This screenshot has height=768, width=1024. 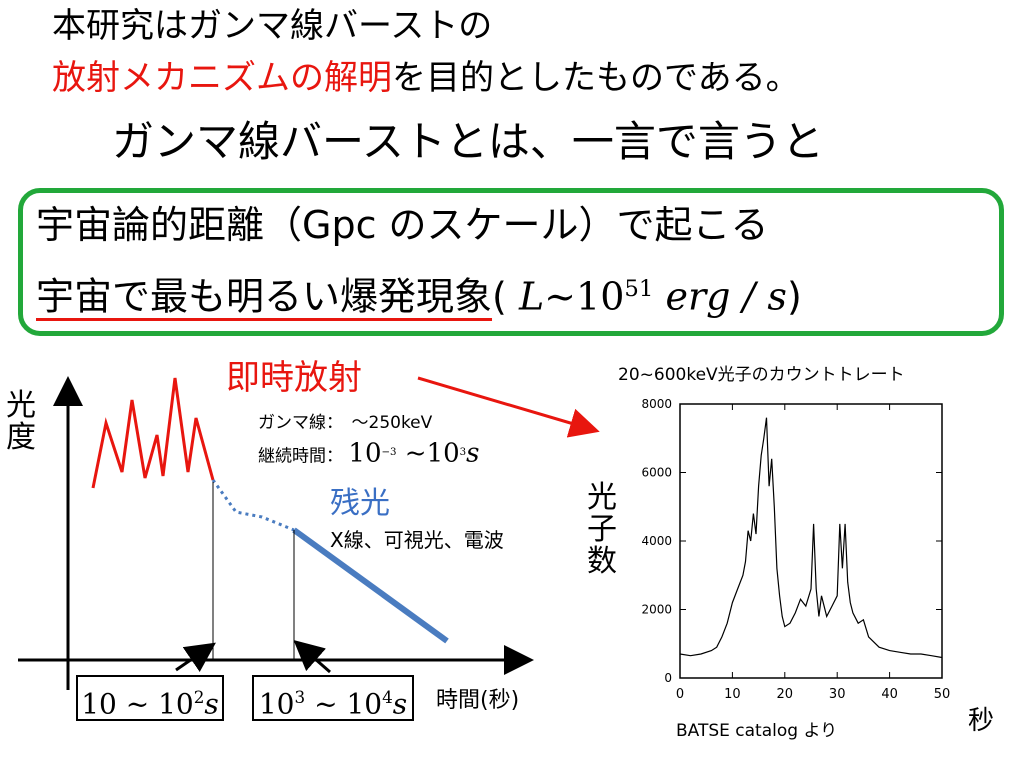 I want to click on title-line-2: 放射メカニズムの解明を目的としたものである。, so click(x=426, y=78).